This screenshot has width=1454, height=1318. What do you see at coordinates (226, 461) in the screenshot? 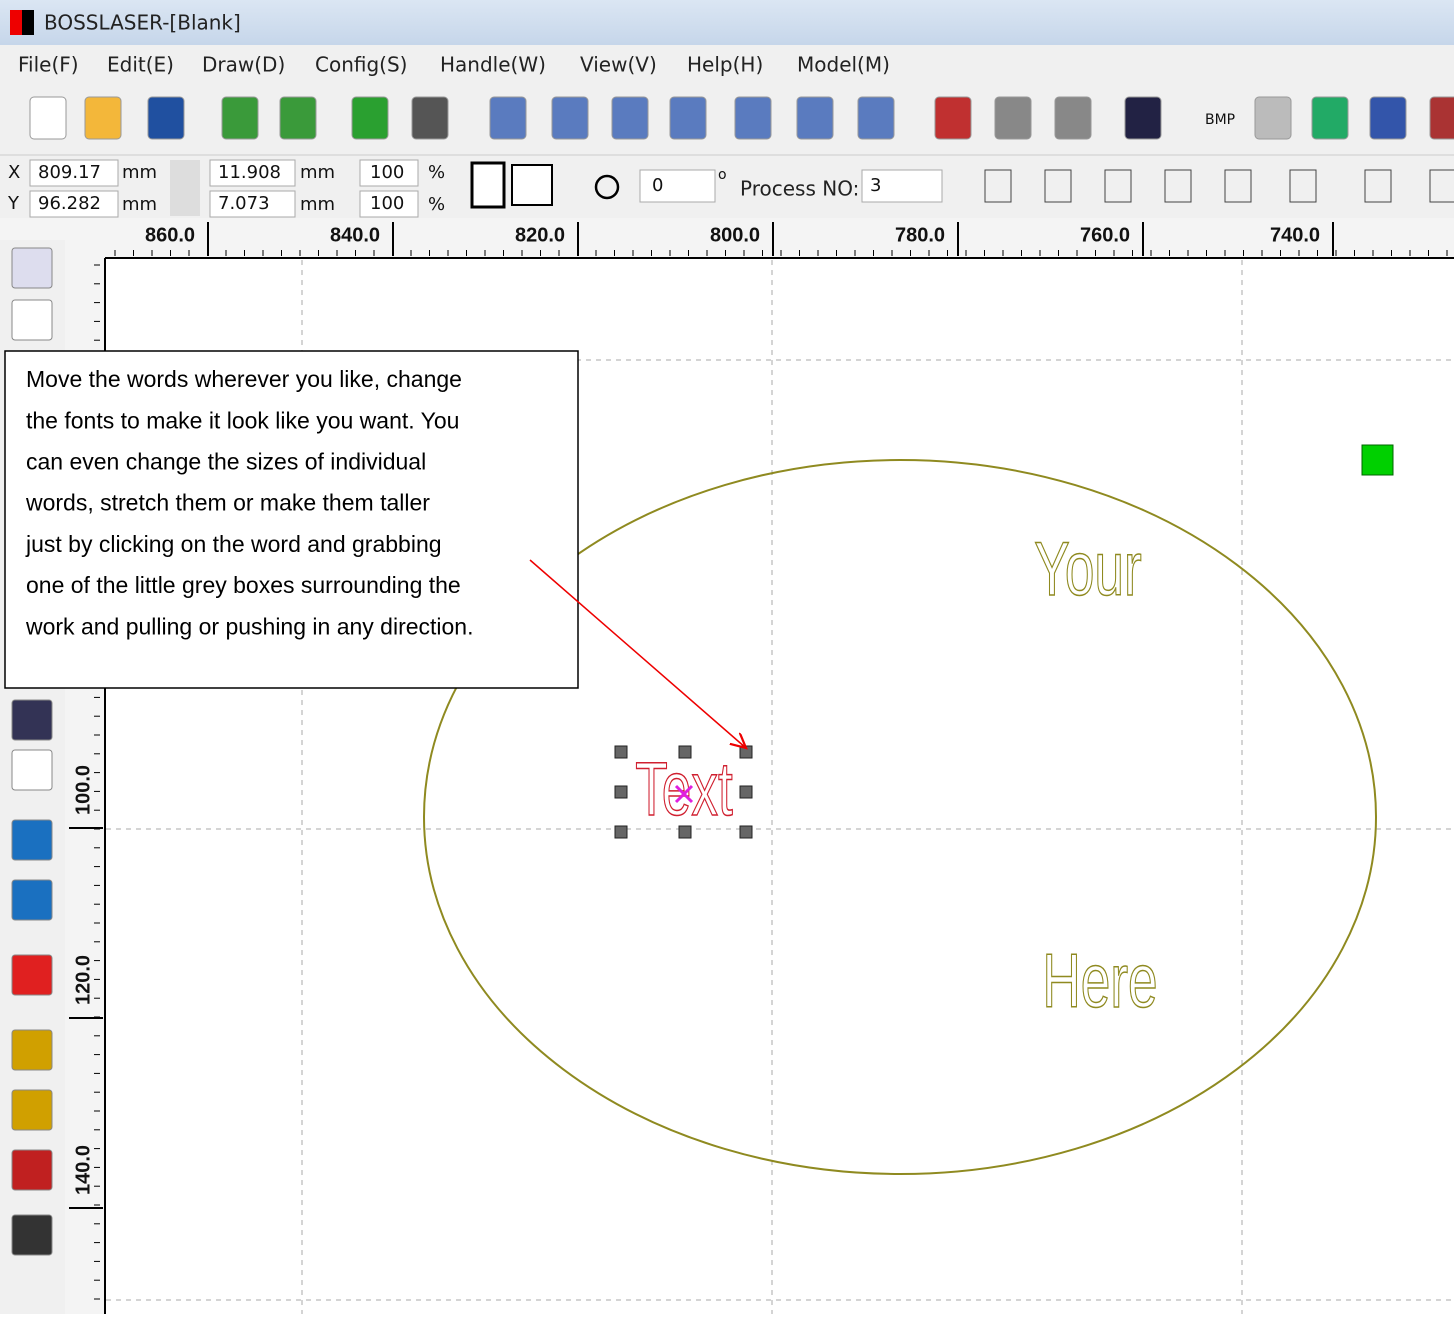
I see `callout-line: can even change the sizes of individual` at bounding box center [226, 461].